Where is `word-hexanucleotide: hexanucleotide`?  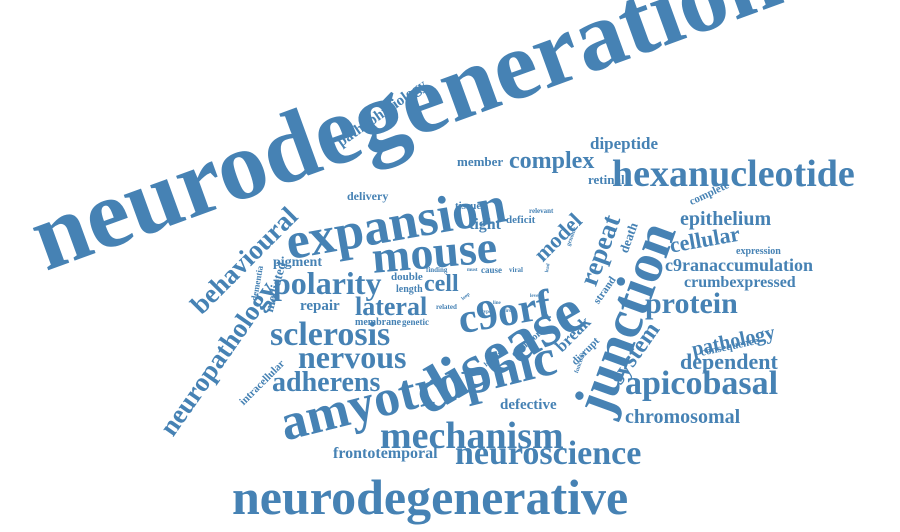
word-hexanucleotide: hexanucleotide is located at coordinates (733, 174).